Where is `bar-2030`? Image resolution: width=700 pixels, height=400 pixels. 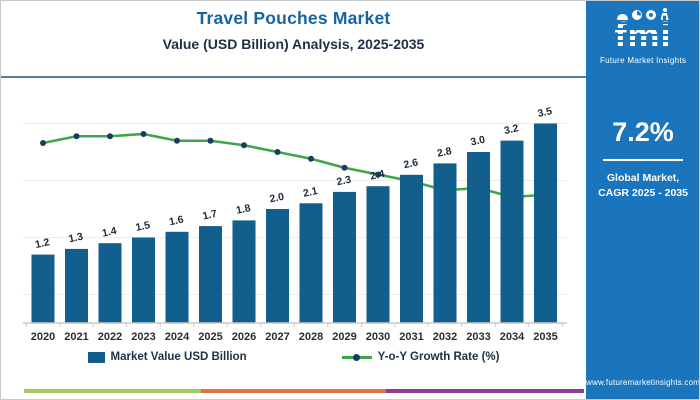
bar-2030 is located at coordinates (378, 254).